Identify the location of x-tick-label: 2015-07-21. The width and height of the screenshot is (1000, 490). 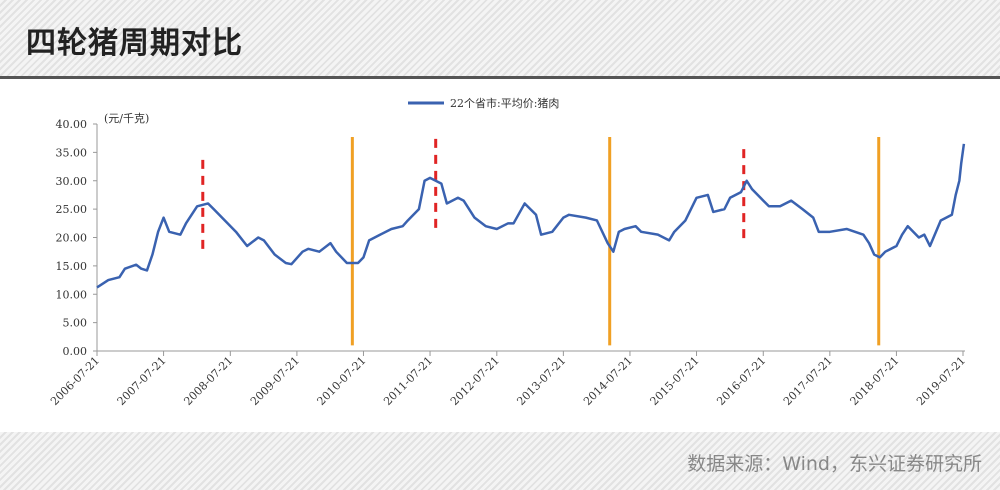
(675, 381).